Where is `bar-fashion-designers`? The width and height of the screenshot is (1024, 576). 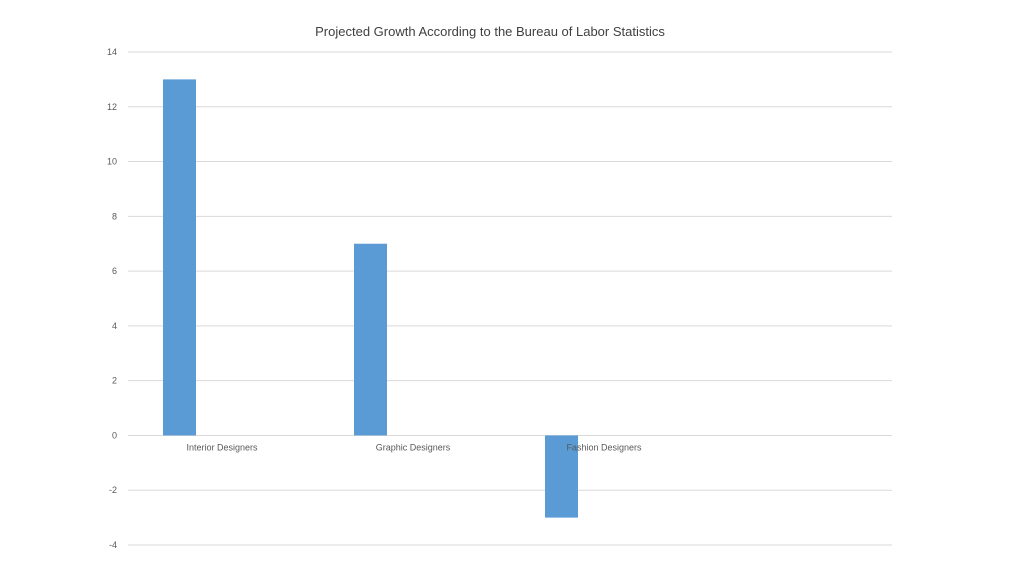 bar-fashion-designers is located at coordinates (561, 476).